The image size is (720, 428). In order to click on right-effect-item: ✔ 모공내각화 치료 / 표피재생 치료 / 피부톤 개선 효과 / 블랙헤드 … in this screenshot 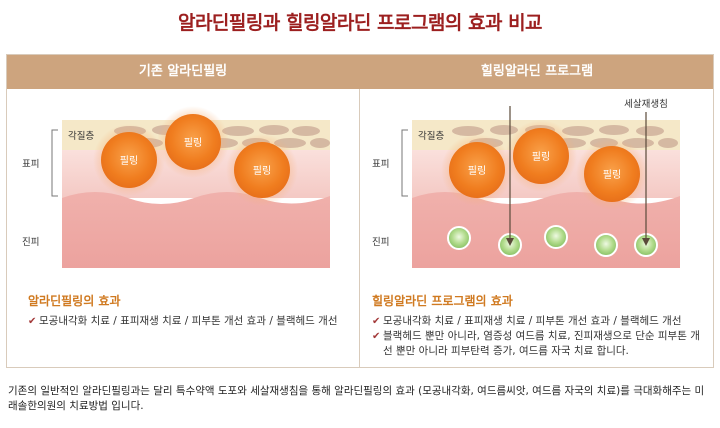, I will do `click(537, 321)`.